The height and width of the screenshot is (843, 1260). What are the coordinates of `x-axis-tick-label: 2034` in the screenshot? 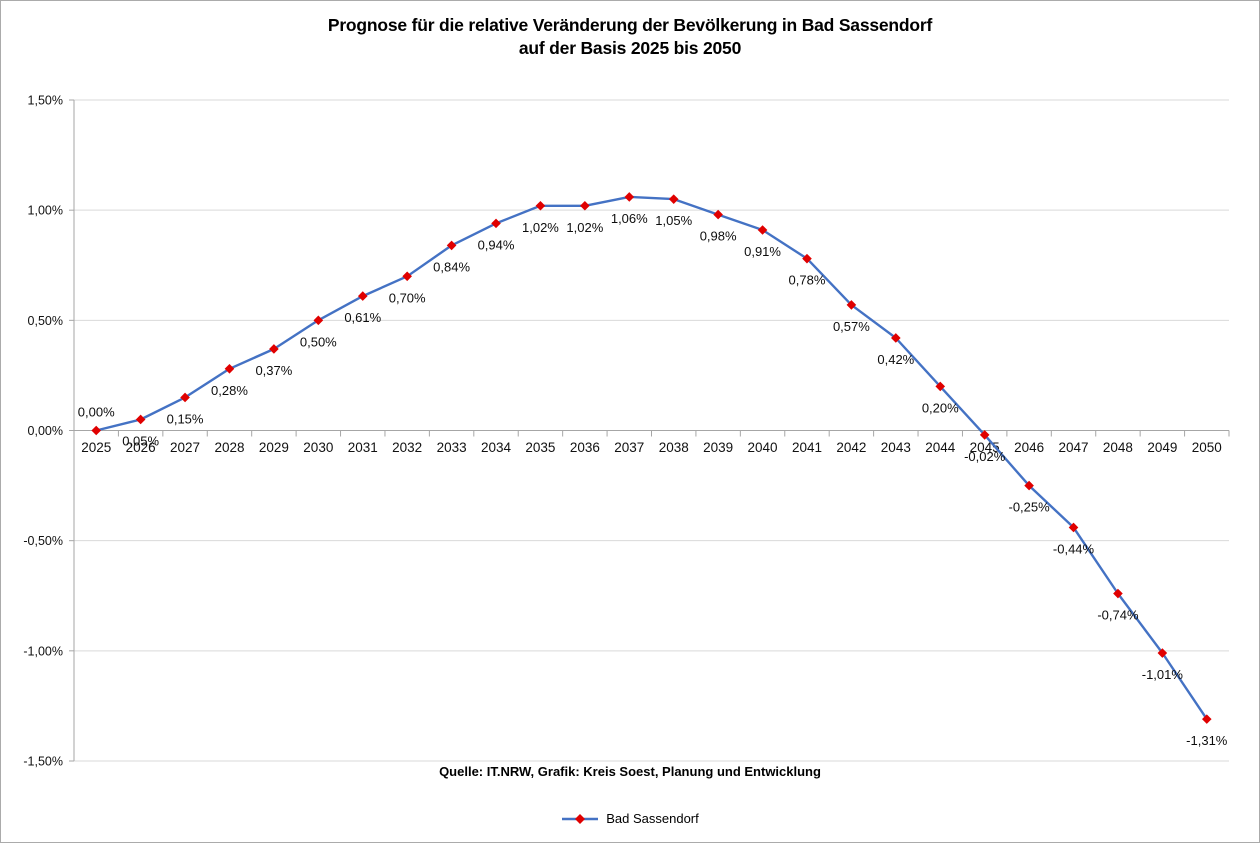 It's located at (496, 447).